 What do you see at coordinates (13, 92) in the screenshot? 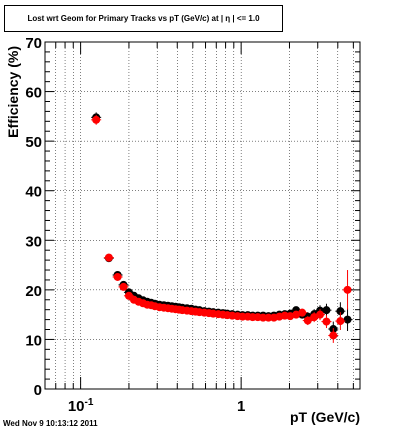
I see `y-axis-label: Efficiency (%)` at bounding box center [13, 92].